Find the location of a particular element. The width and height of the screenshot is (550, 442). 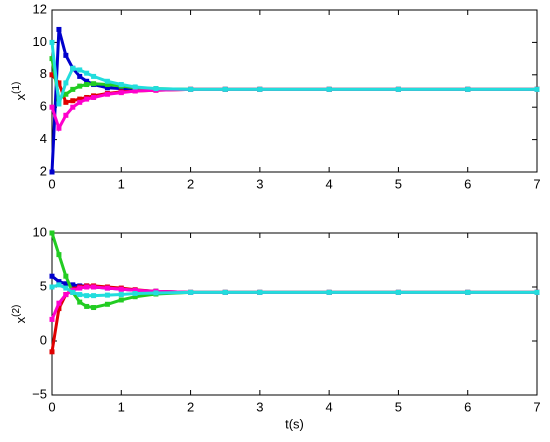

x-tick-label: 2 is located at coordinates (190, 406).